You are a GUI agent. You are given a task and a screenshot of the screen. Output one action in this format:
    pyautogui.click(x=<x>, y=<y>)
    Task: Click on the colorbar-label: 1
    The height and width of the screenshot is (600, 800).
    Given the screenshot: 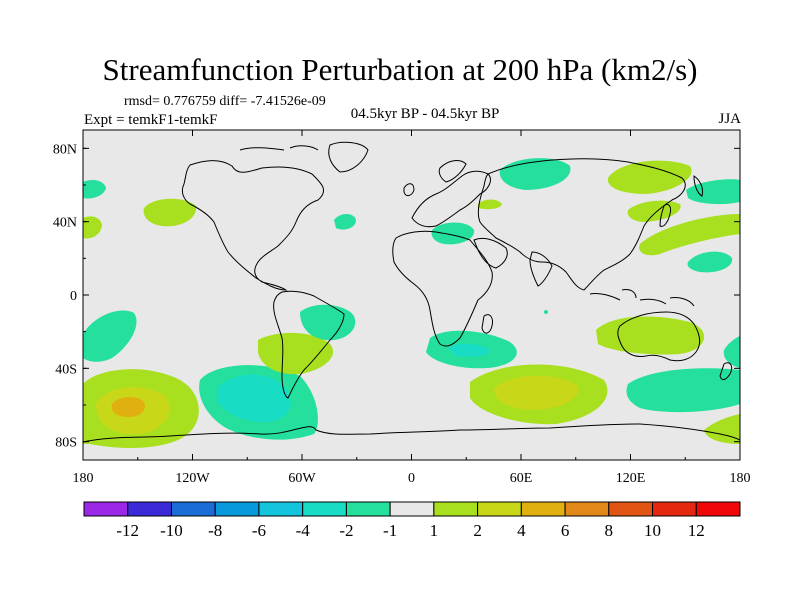 What is the action you would take?
    pyautogui.click(x=434, y=530)
    